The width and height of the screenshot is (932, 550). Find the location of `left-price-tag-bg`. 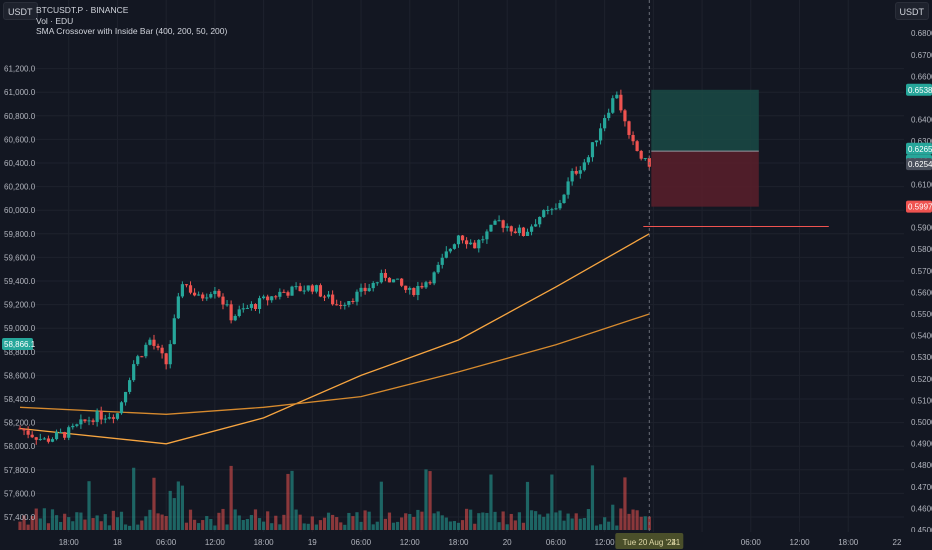

left-price-tag-bg is located at coordinates (17, 344).